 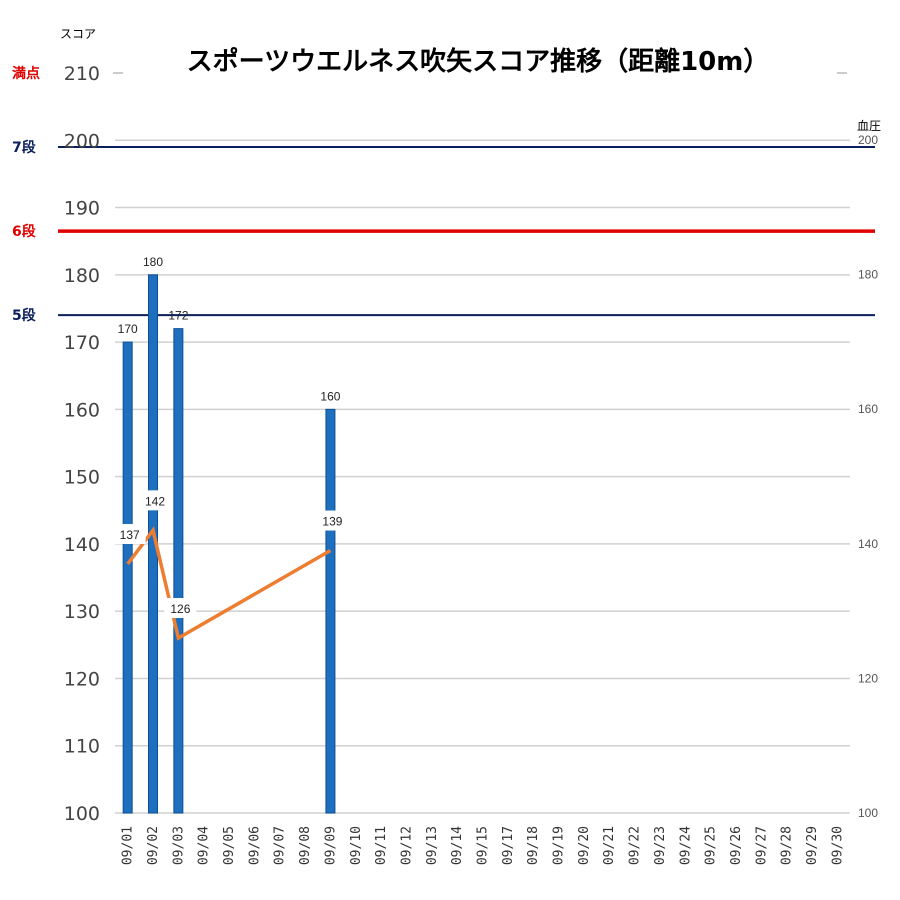 I want to click on x-tick-label: 09/21, so click(x=609, y=845).